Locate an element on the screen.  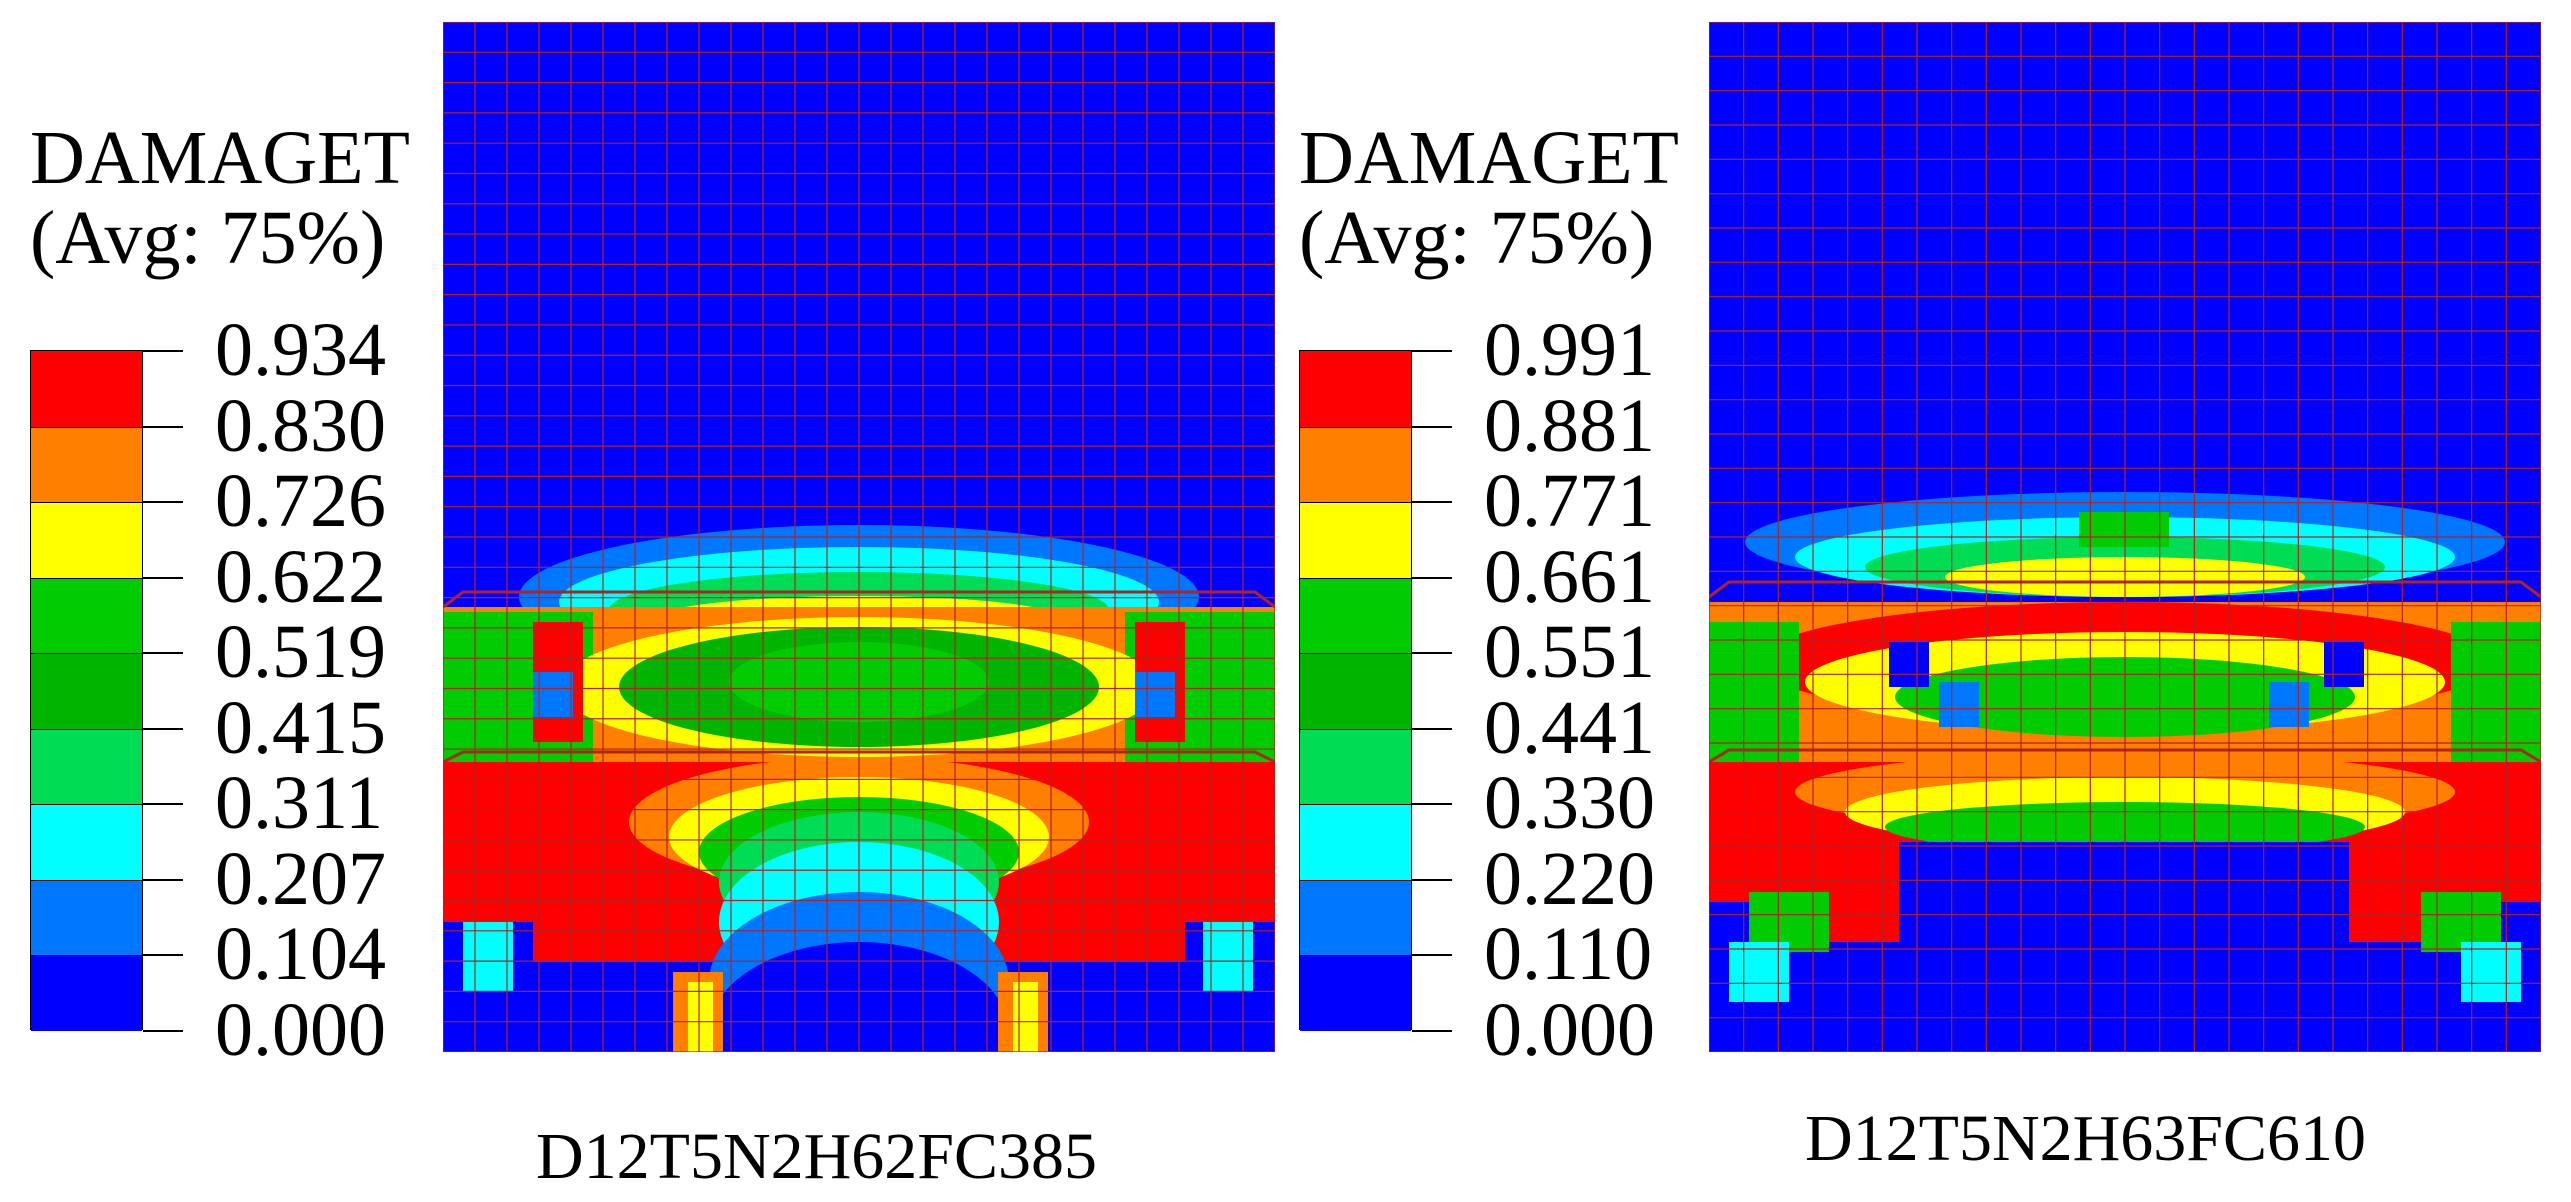
legend-tick-label: 0.661 is located at coordinates (1569, 576).